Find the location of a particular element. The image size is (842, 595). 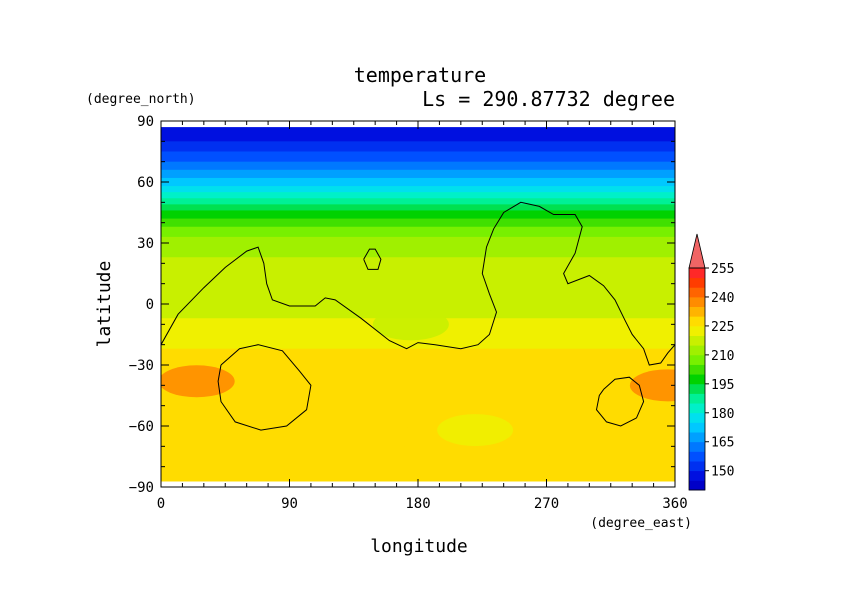

colorbar-tick-label: 180 is located at coordinates (722, 414).